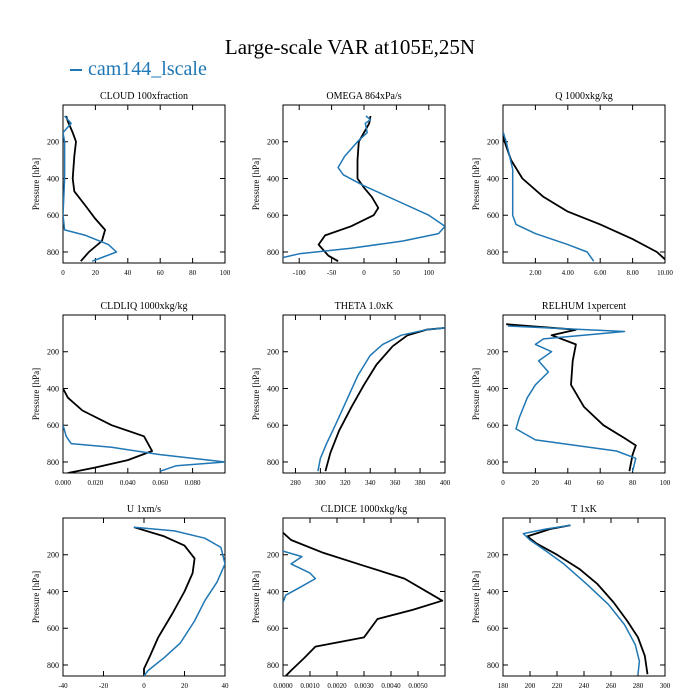 This screenshot has width=700, height=700. Describe the element at coordinates (160, 483) in the screenshot. I see `x-tick-label: 0.060` at that location.